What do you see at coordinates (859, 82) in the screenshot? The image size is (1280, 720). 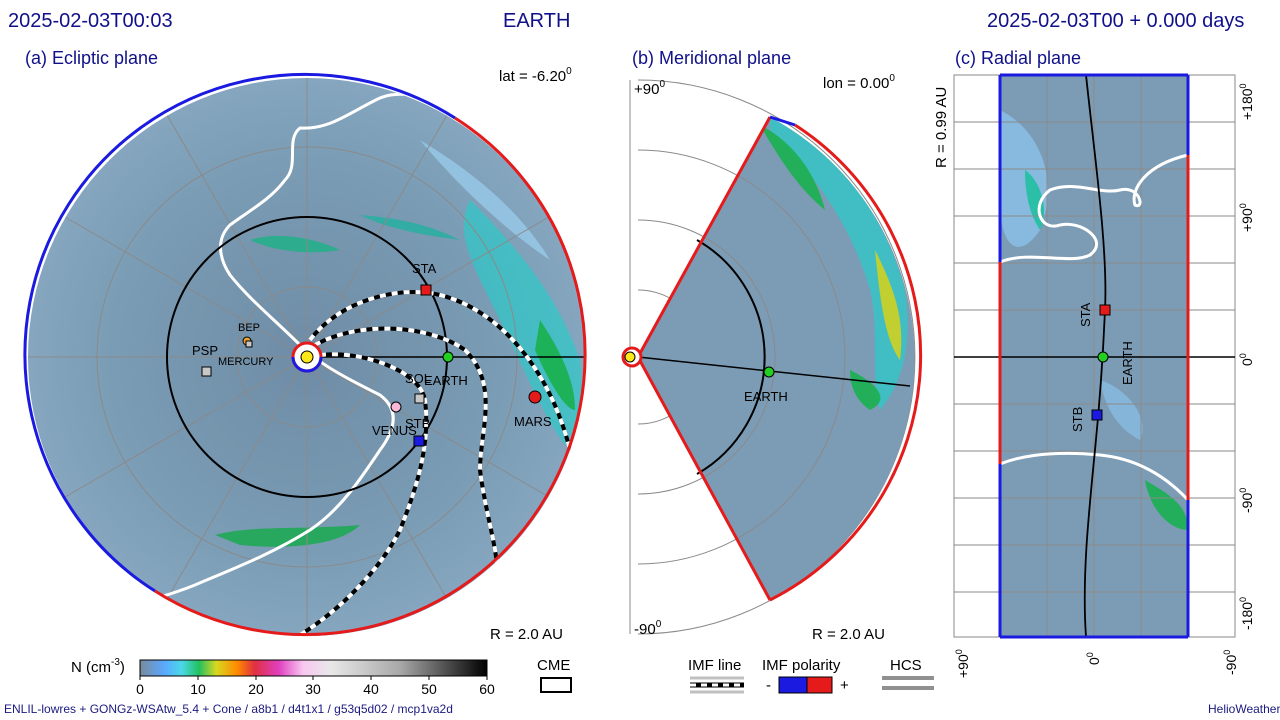 I see `lon-label: lon = 0.000` at bounding box center [859, 82].